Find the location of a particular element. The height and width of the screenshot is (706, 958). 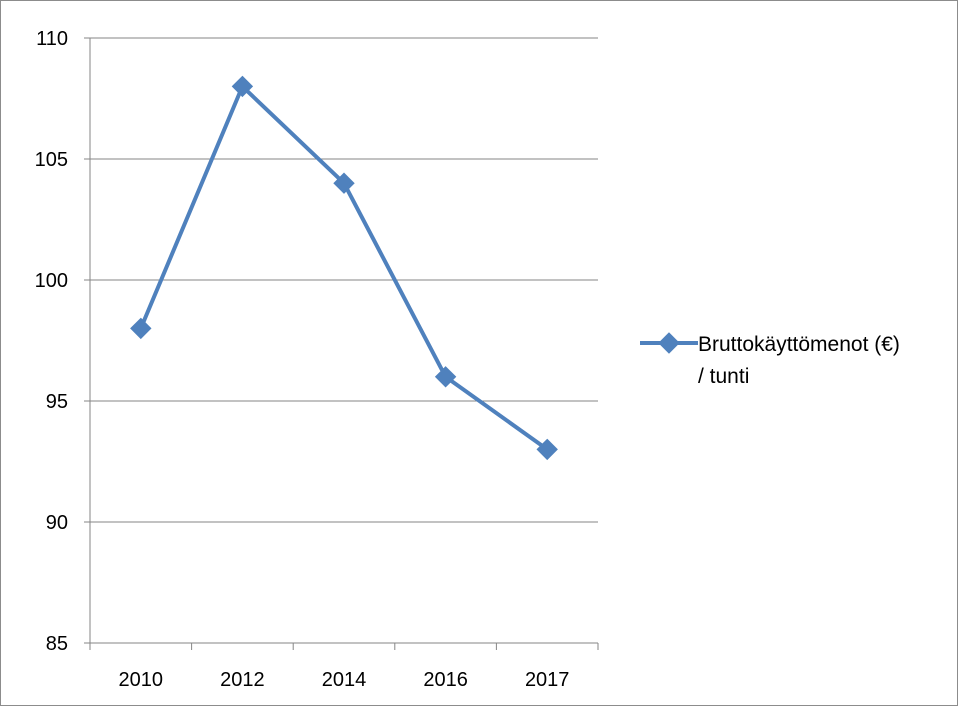

legend-marker is located at coordinates (669, 343).